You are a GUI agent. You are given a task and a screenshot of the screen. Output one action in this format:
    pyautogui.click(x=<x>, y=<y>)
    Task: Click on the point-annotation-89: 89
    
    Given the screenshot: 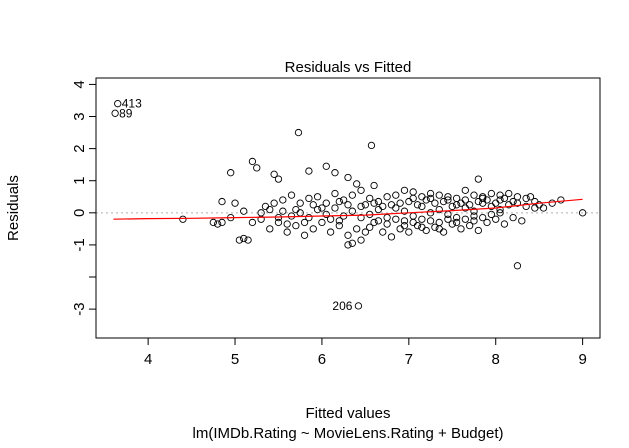 What is the action you would take?
    pyautogui.click(x=126, y=113)
    